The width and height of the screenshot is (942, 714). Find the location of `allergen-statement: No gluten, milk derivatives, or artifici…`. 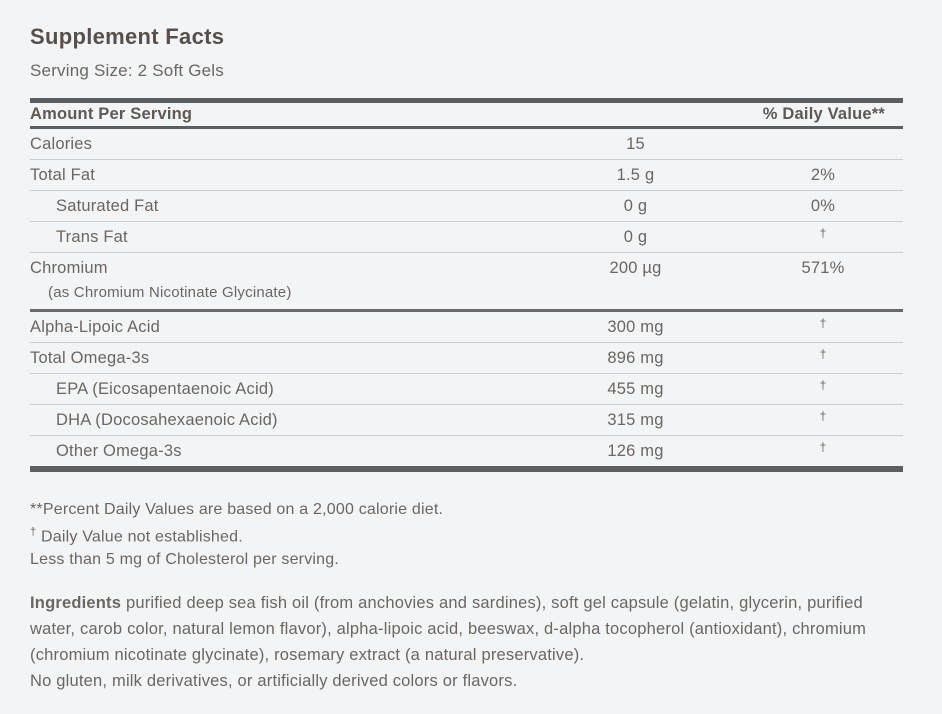

allergen-statement: No gluten, milk derivatives, or artifici… is located at coordinates (274, 681).